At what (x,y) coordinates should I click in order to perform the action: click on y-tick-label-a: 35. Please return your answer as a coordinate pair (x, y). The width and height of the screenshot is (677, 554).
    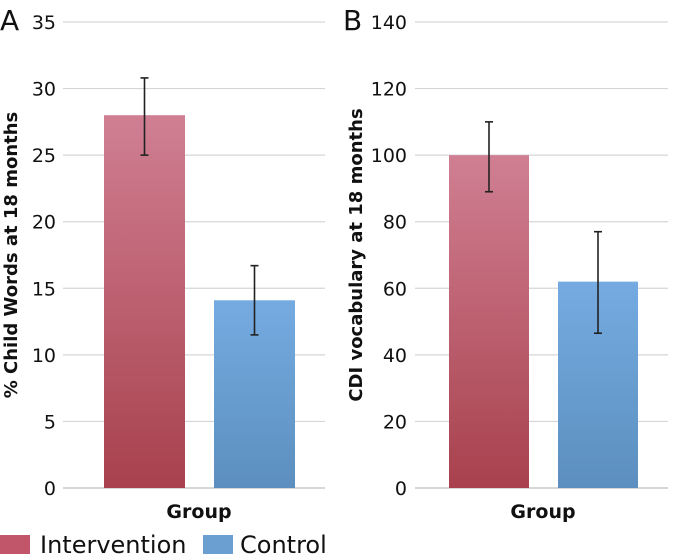
    Looking at the image, I should click on (44, 23).